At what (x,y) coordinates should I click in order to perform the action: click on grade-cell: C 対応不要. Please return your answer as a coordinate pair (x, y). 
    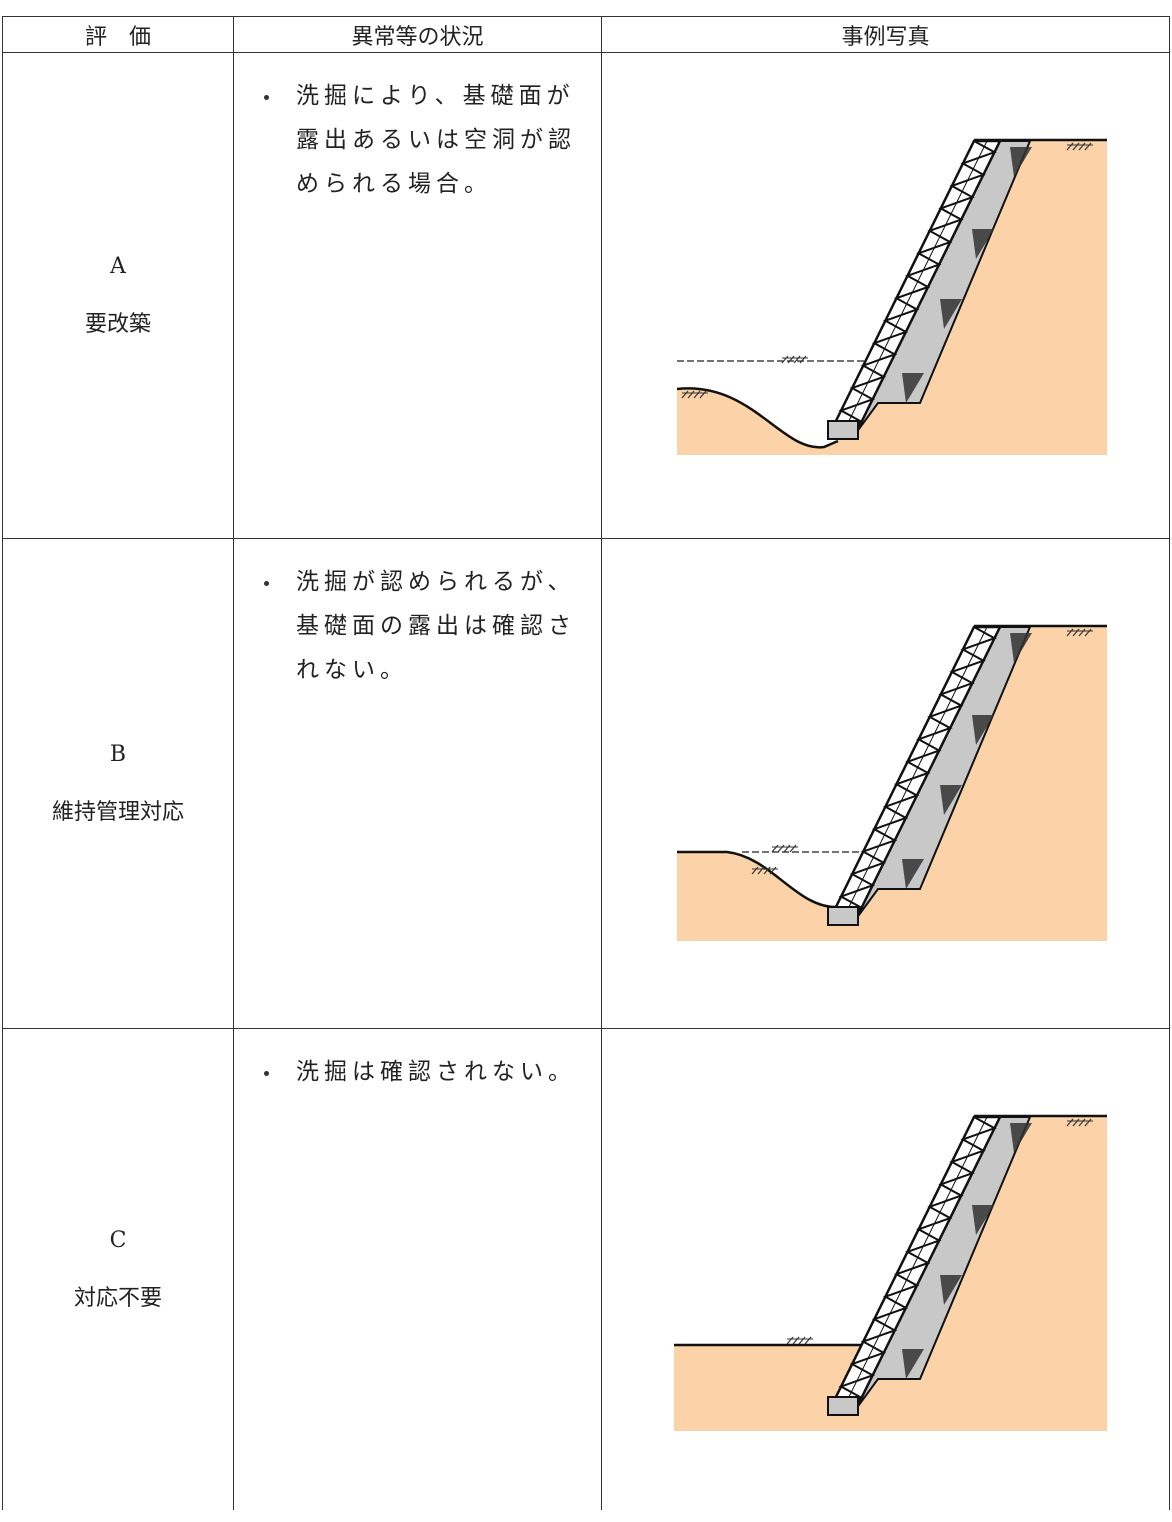
    Looking at the image, I should click on (117, 1269).